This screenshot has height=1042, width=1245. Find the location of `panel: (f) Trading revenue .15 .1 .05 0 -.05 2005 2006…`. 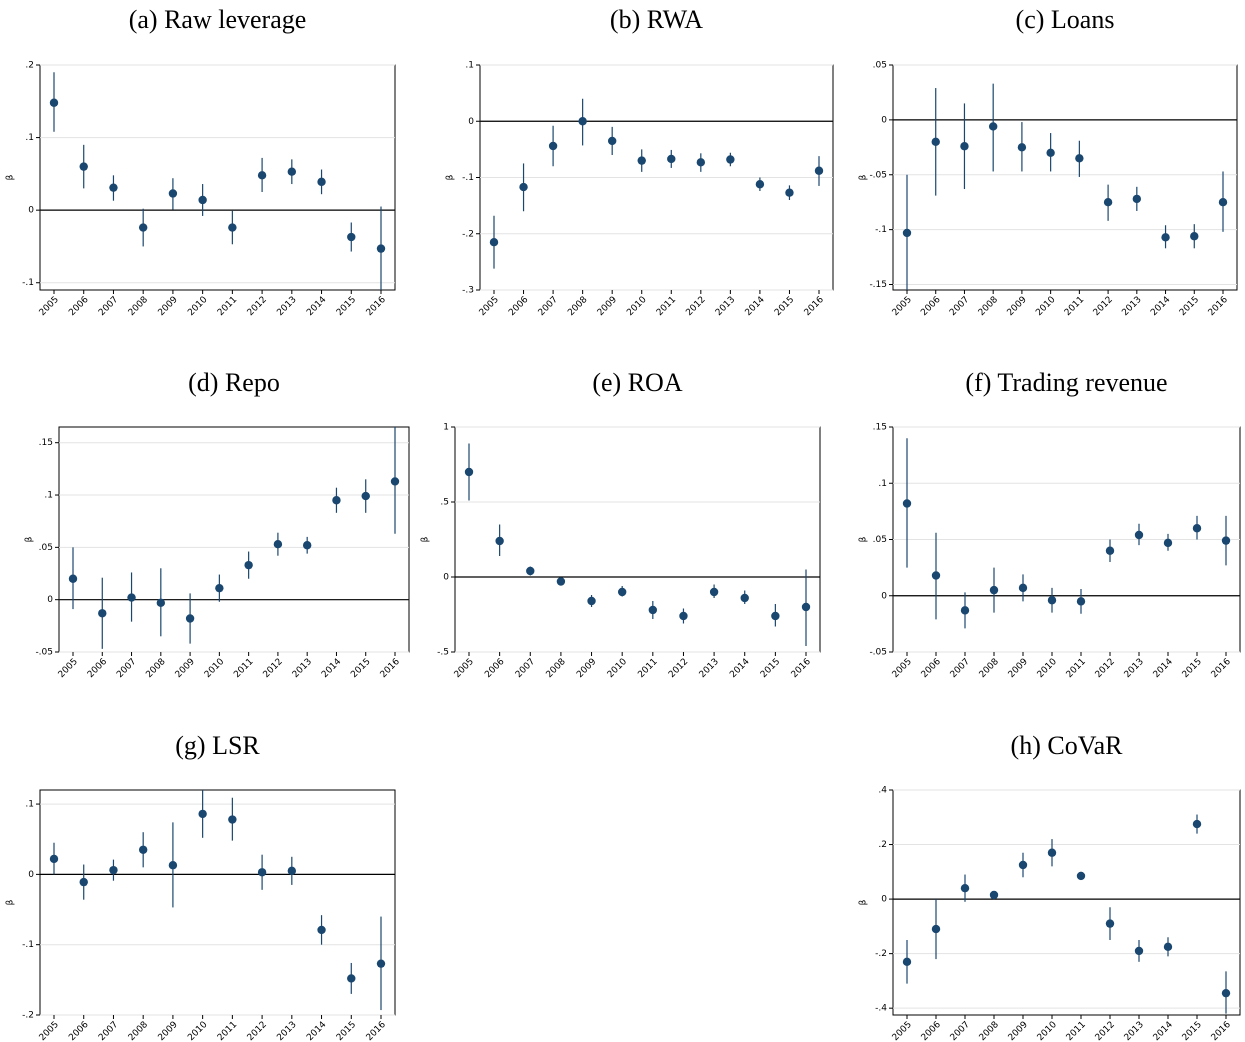

panel: (f) Trading revenue .15 .1 .05 0 -.05 2005 2006… is located at coordinates (1050, 524).